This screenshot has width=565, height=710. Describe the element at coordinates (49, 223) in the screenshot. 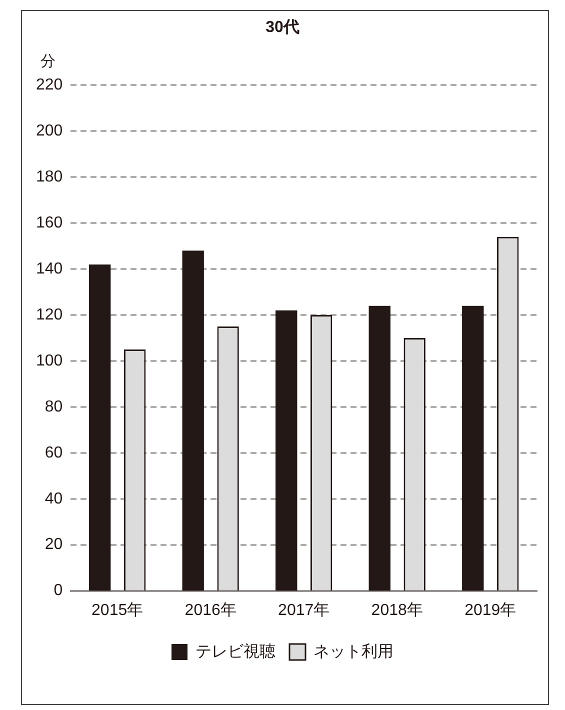

I see `y-tick-label: 160` at that location.